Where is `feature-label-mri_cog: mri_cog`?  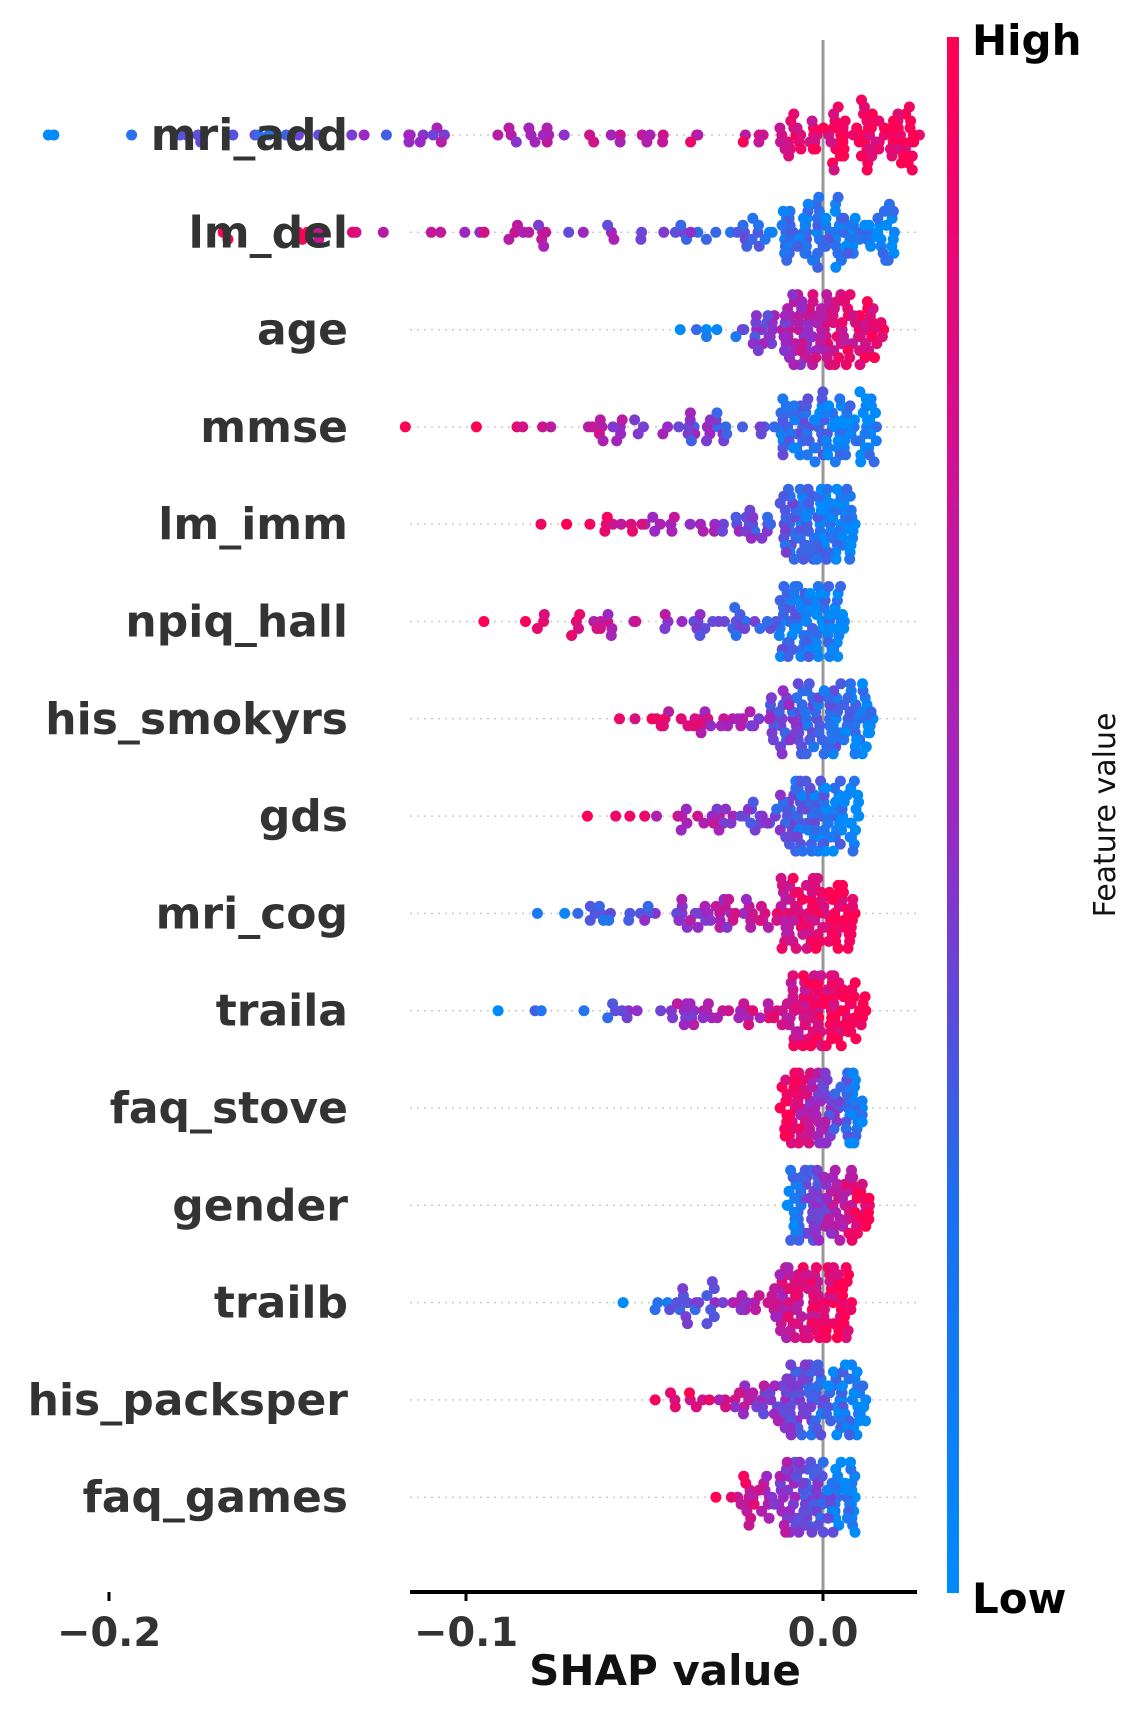 feature-label-mri_cog: mri_cog is located at coordinates (252, 913).